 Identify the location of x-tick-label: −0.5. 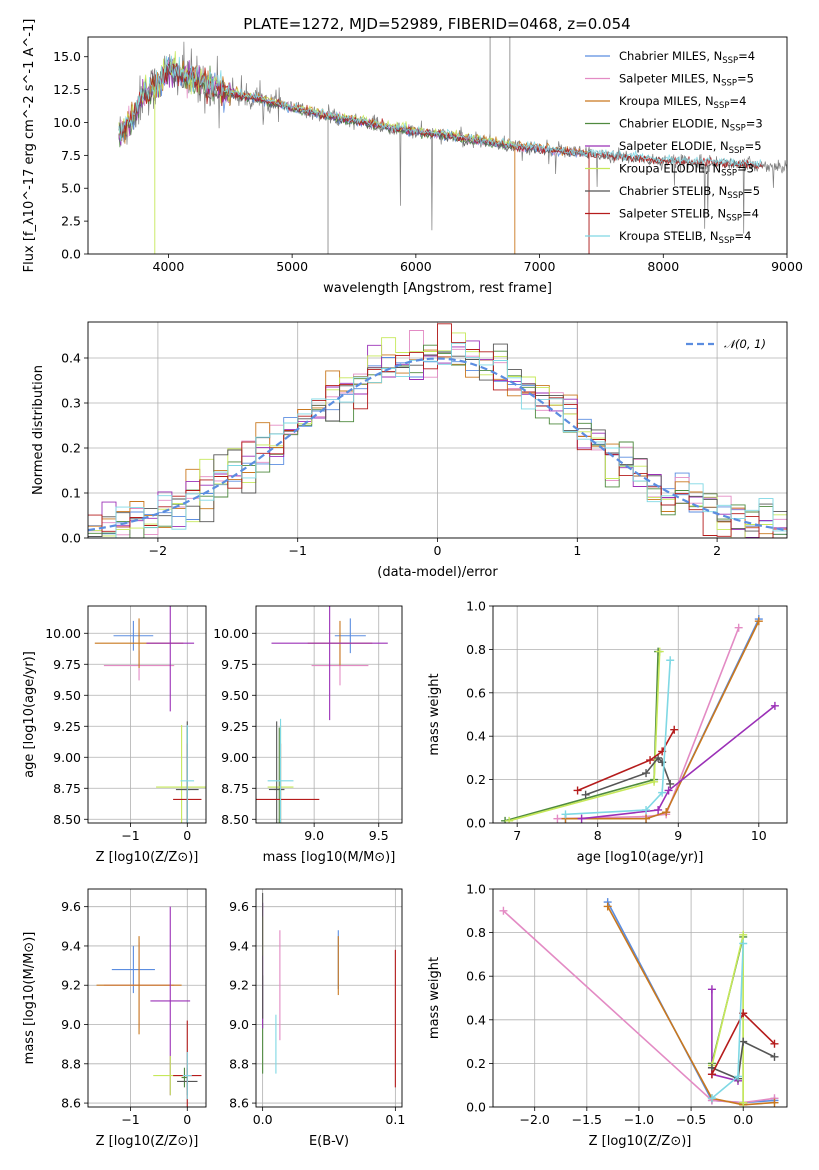
(691, 1119).